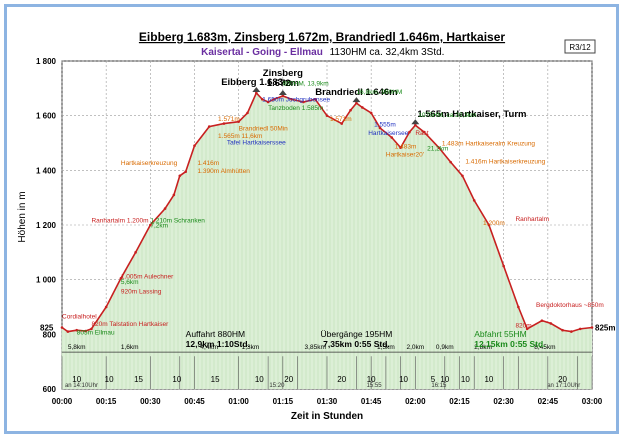 Image resolution: width=625 pixels, height=440 pixels. I want to click on summary-box-line: 12,9km 1:10Std., so click(218, 344).